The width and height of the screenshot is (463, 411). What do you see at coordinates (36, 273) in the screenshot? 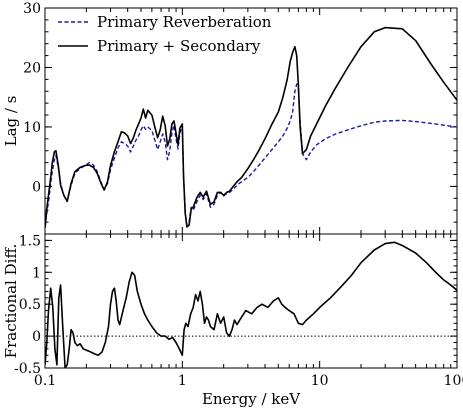
I see `y-tick-label: 1` at bounding box center [36, 273].